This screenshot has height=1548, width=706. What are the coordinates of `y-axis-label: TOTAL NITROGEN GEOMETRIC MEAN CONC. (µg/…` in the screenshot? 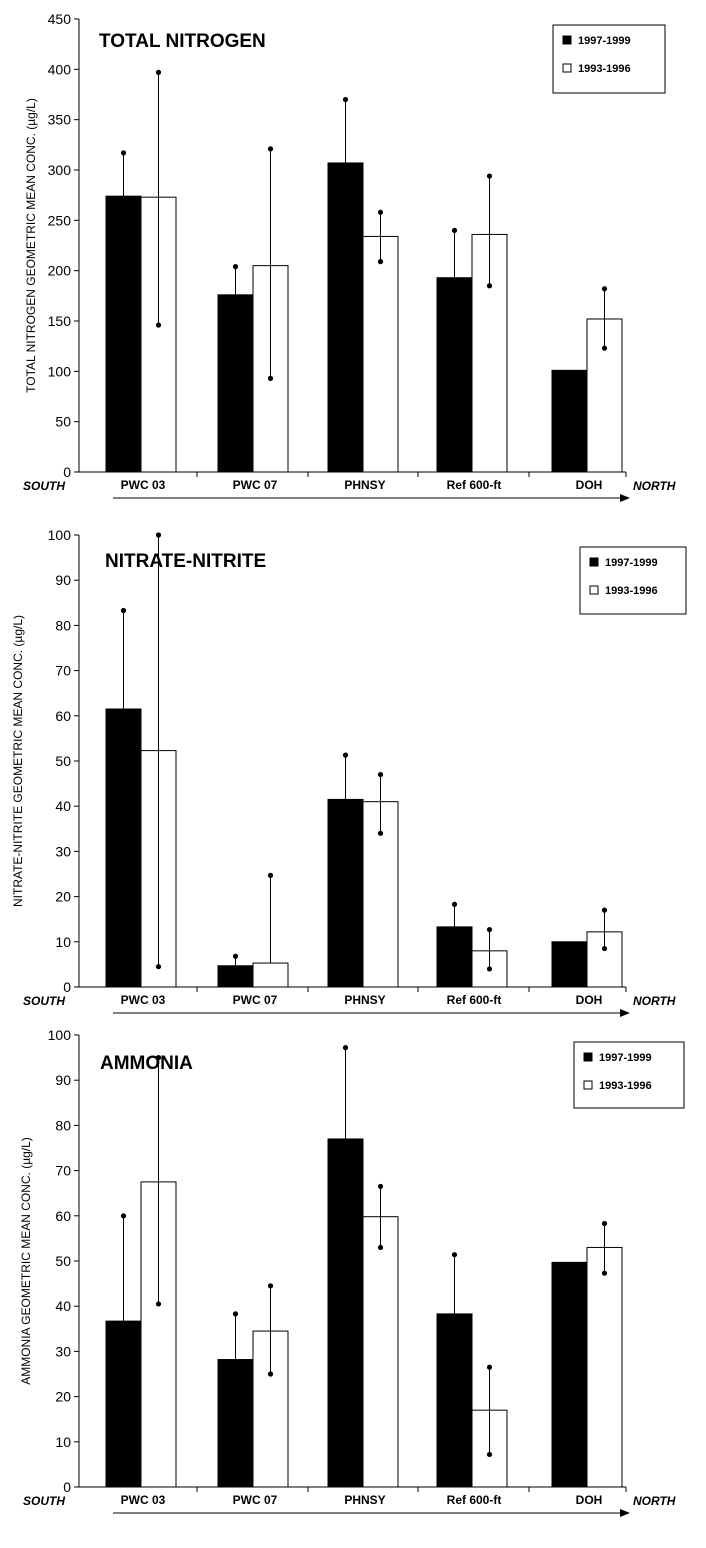 It's located at (31, 245).